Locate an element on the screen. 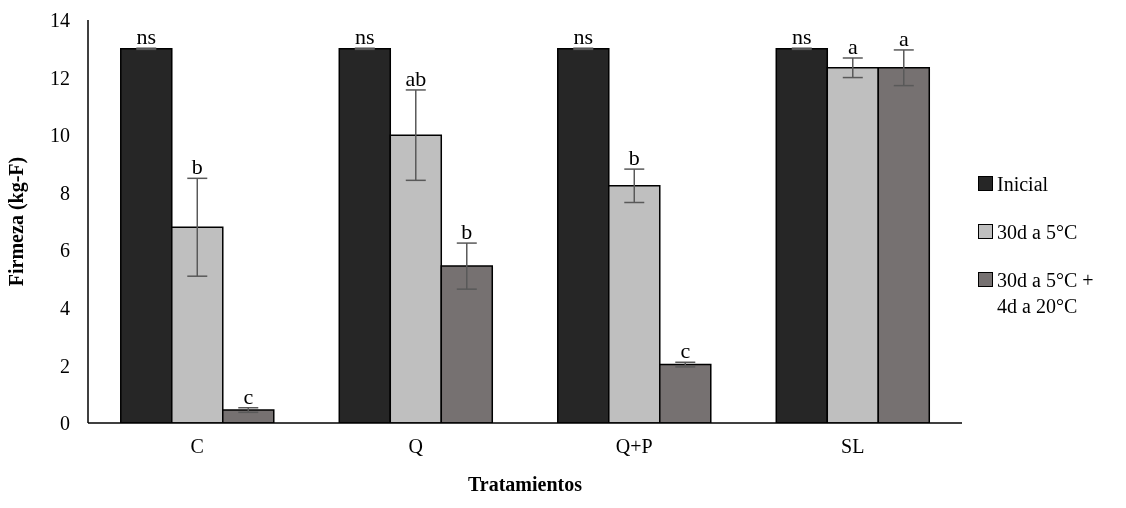 This screenshot has height=508, width=1126. y-axis-title: Firmeza (kg-F) is located at coordinates (17, 221).